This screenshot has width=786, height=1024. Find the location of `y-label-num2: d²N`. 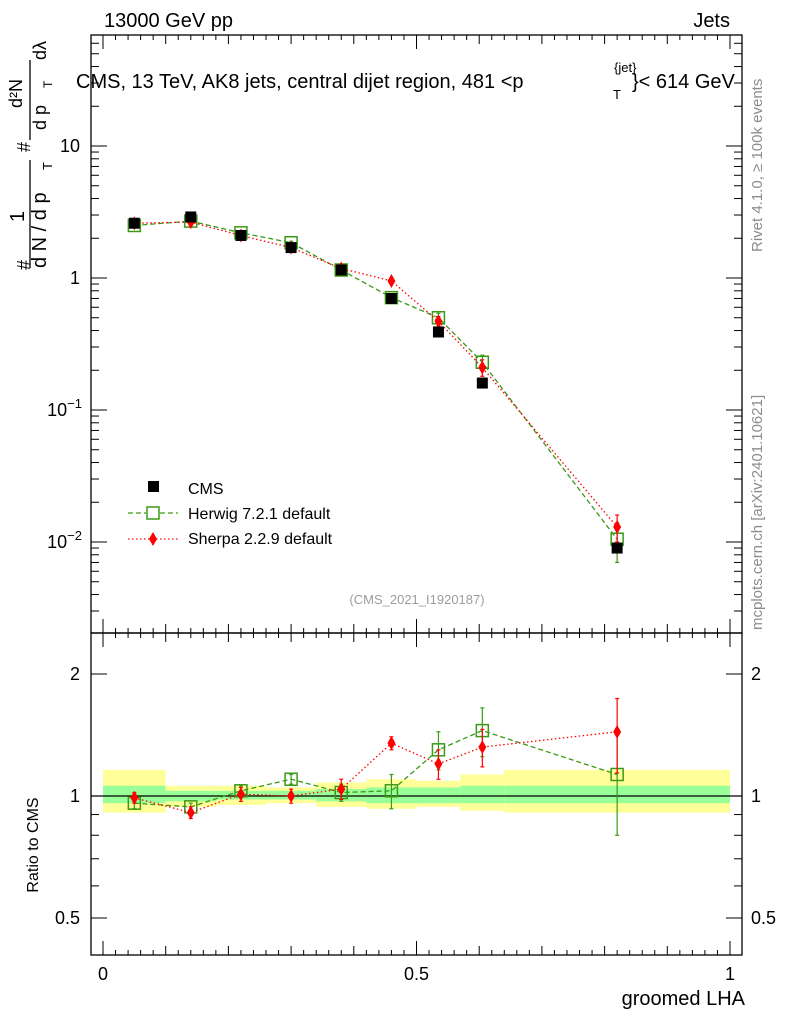

y-label-num2: d²N is located at coordinates (16, 93).